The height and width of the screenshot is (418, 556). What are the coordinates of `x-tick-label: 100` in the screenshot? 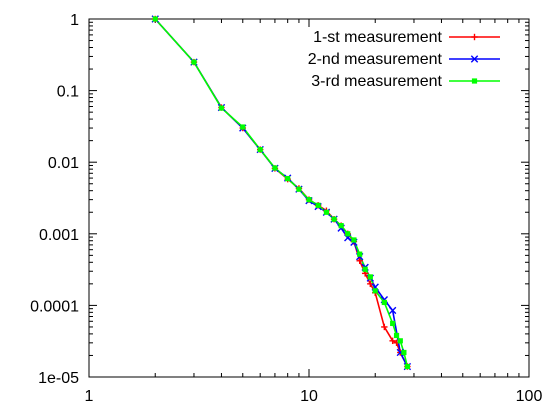 It's located at (529, 396).